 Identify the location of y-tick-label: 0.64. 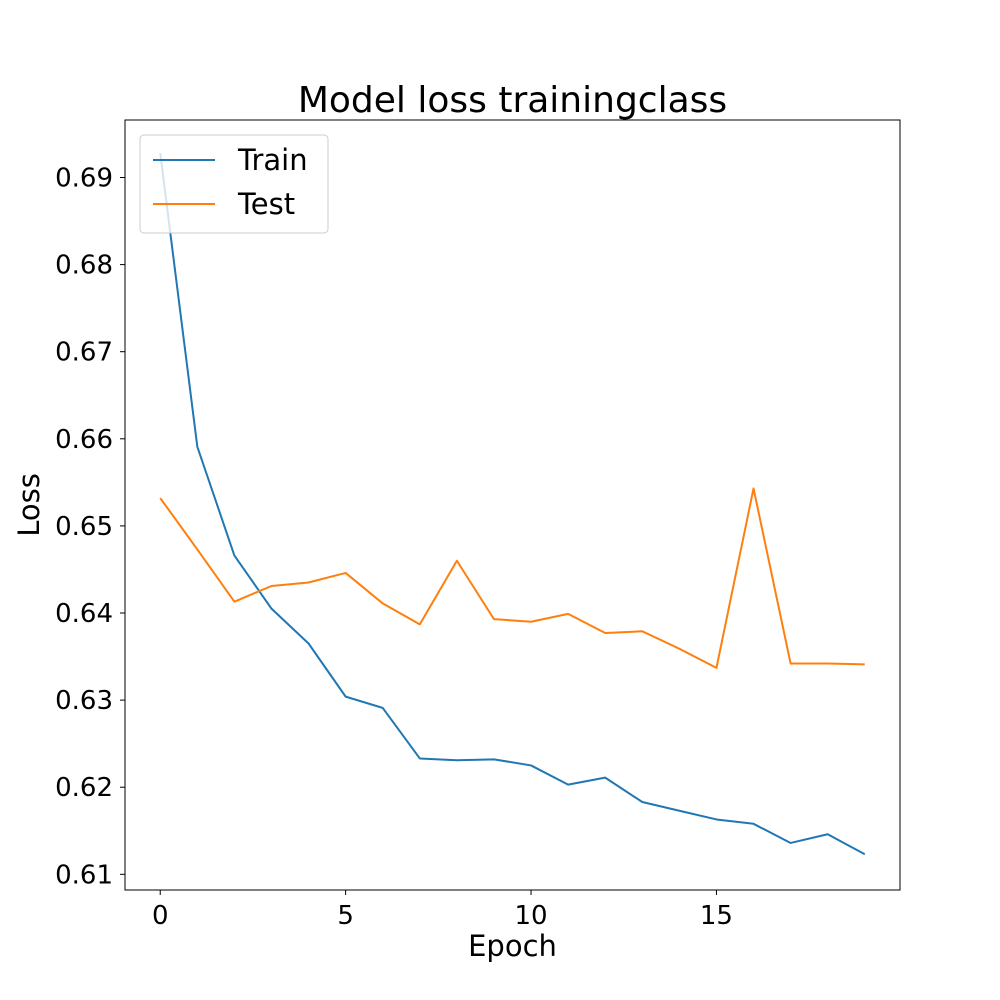
(84, 614).